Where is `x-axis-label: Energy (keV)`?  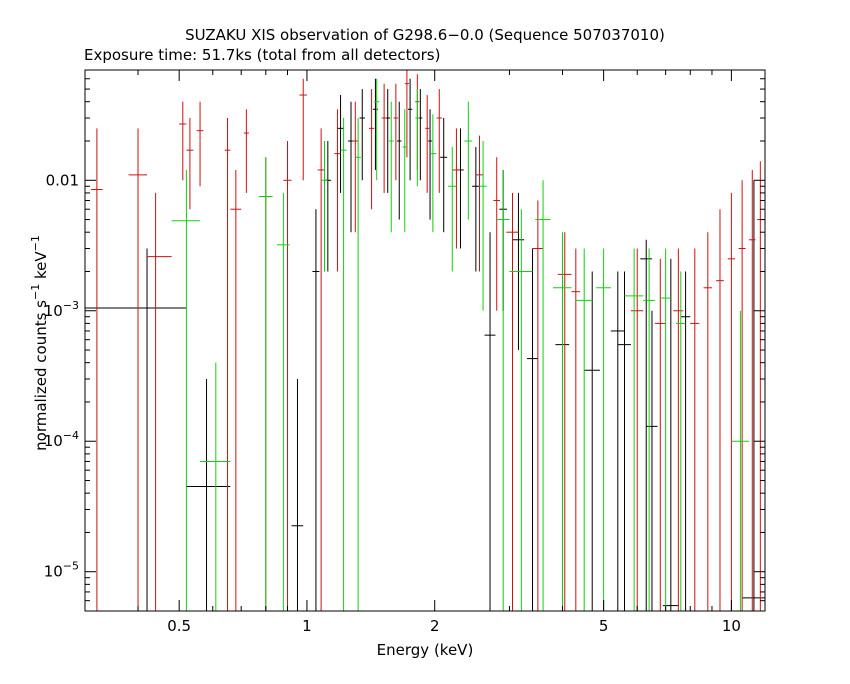
x-axis-label: Energy (keV) is located at coordinates (425, 650).